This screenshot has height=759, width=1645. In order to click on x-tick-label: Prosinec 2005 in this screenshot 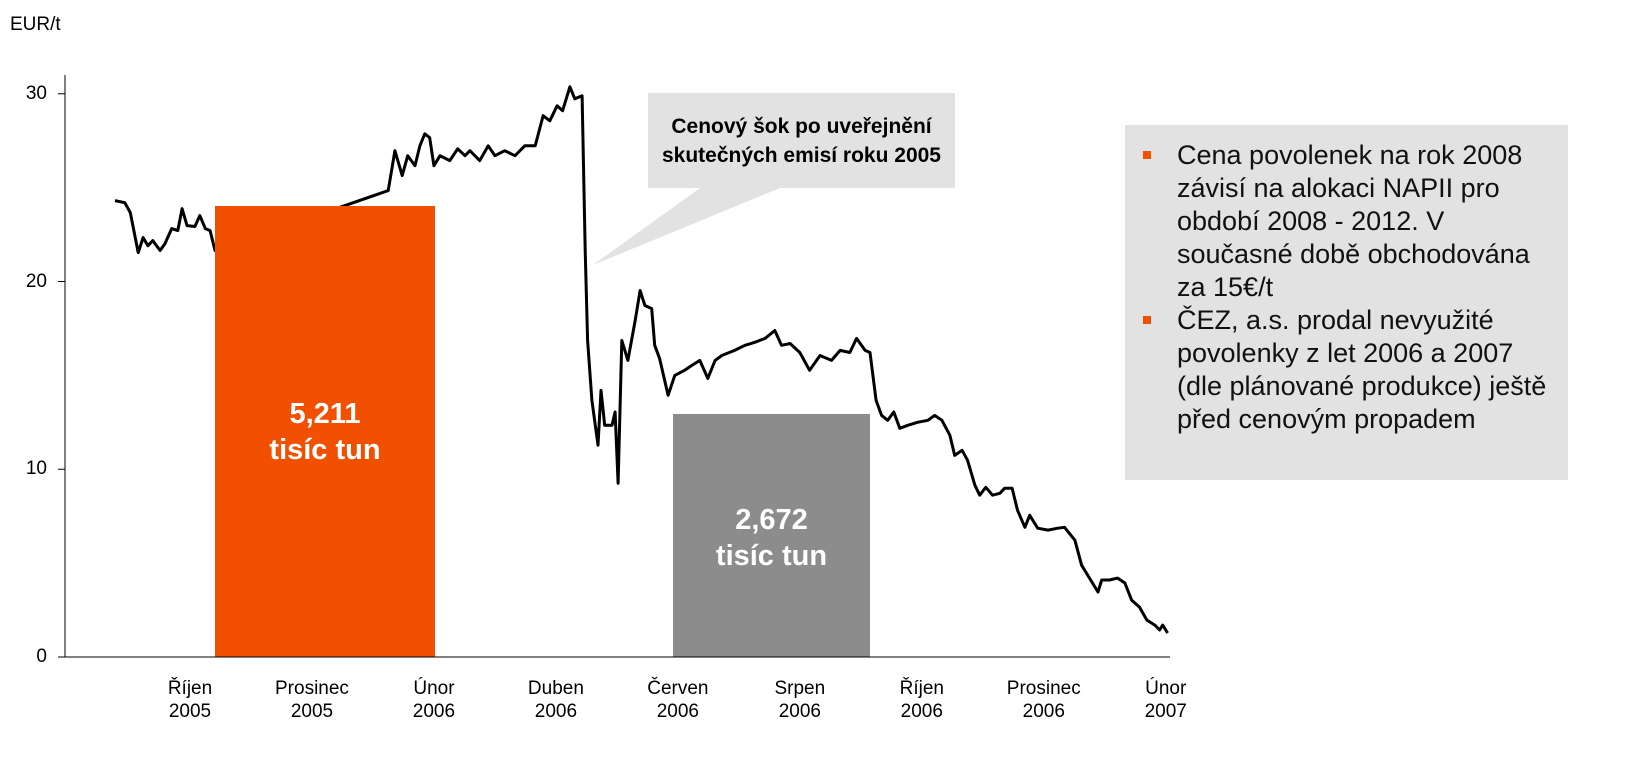, I will do `click(312, 700)`.